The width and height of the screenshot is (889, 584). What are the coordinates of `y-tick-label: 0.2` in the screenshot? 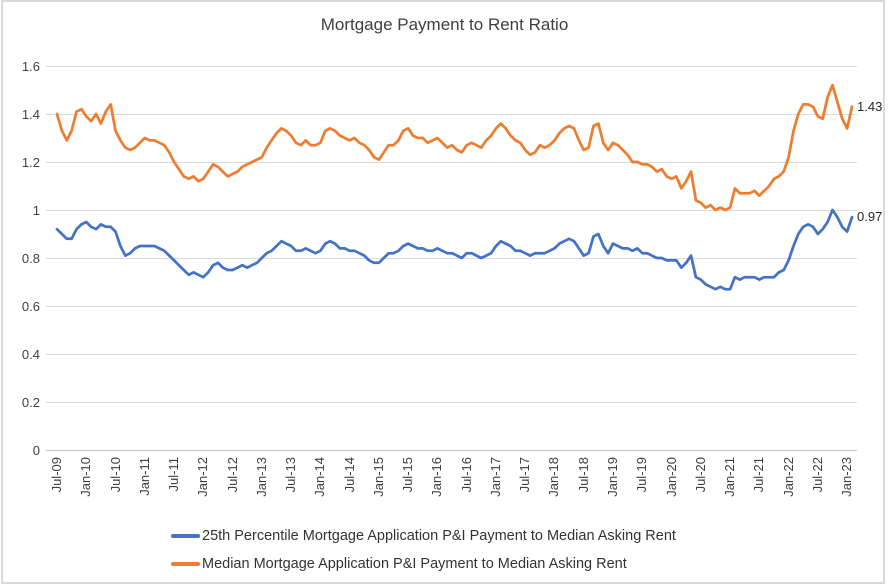 It's located at (30, 402).